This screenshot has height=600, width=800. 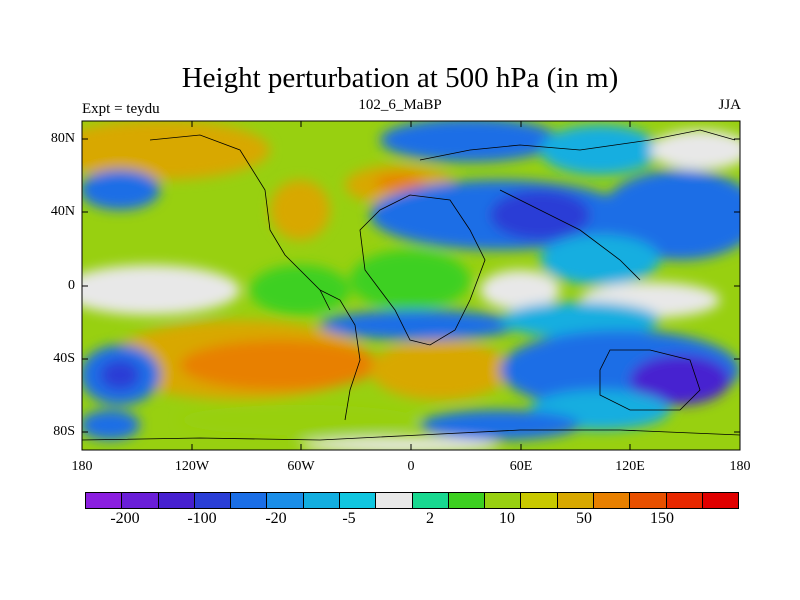 What do you see at coordinates (662, 518) in the screenshot?
I see `colorbar-label: 150` at bounding box center [662, 518].